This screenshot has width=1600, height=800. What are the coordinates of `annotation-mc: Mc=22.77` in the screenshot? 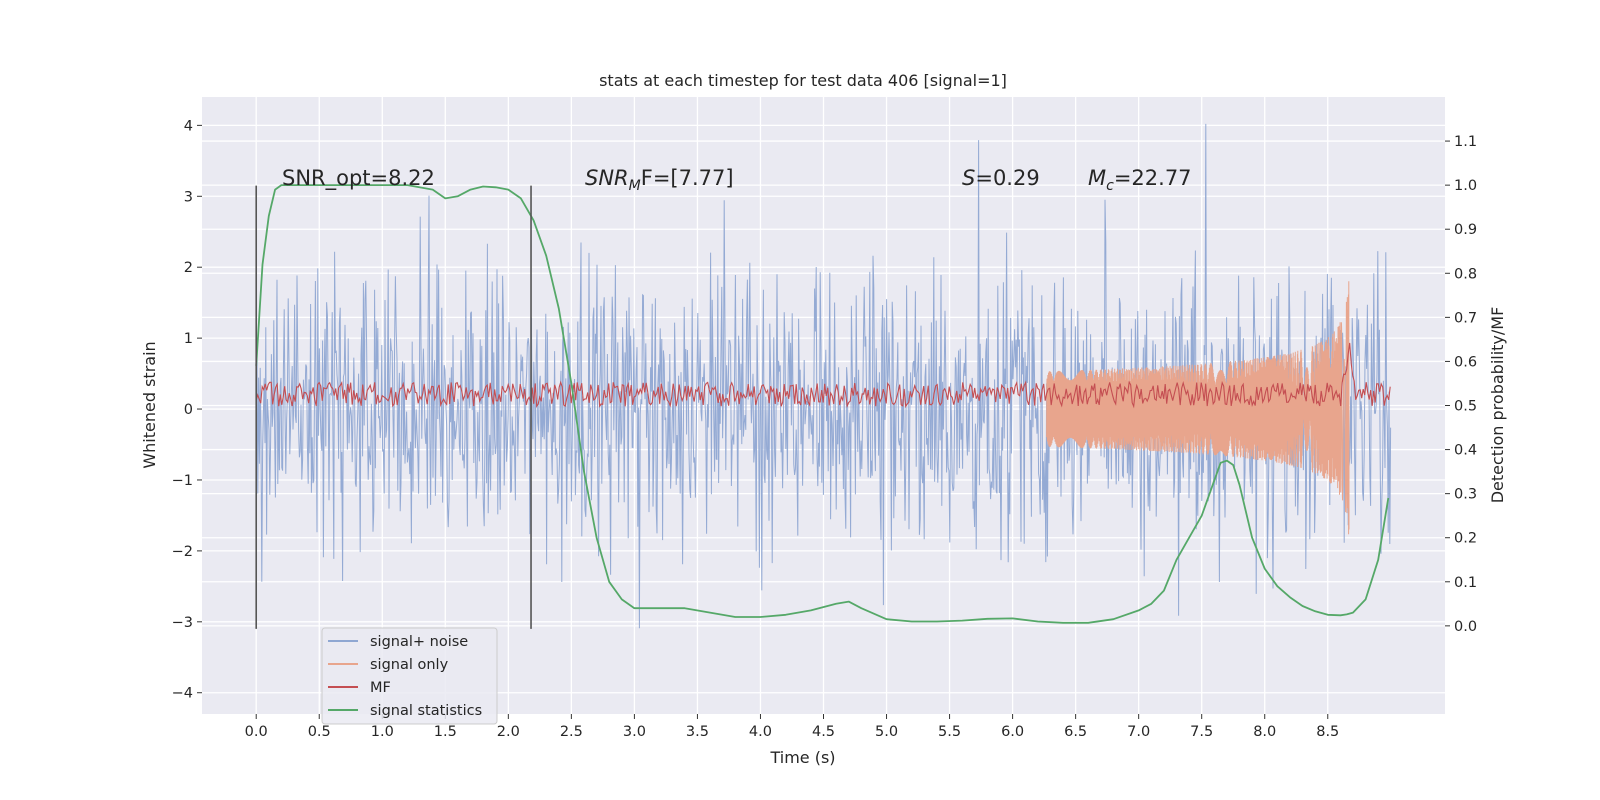 It's located at (1140, 180).